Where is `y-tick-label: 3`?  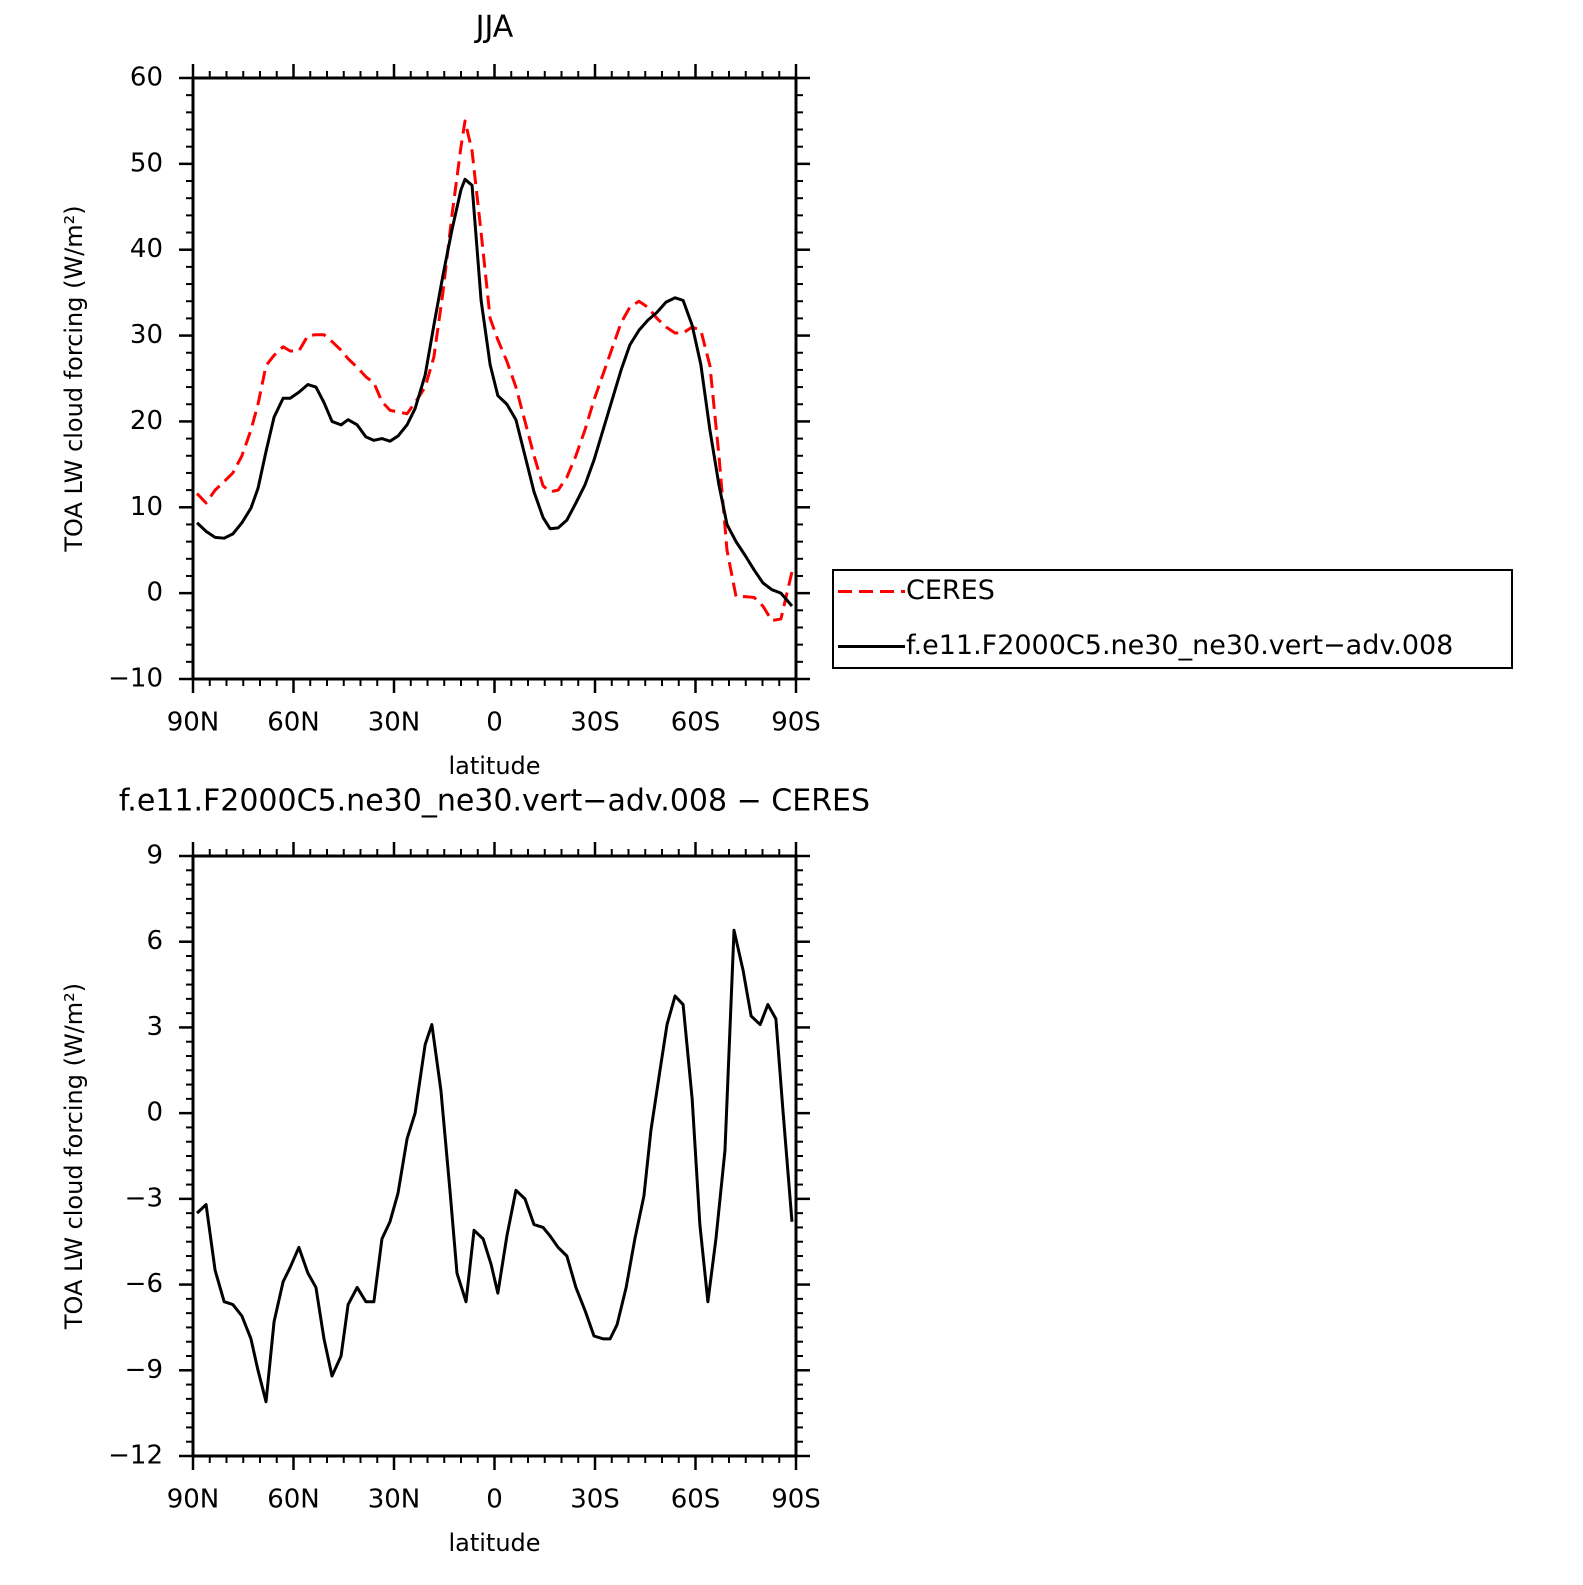 y-tick-label: 3 is located at coordinates (154, 1027).